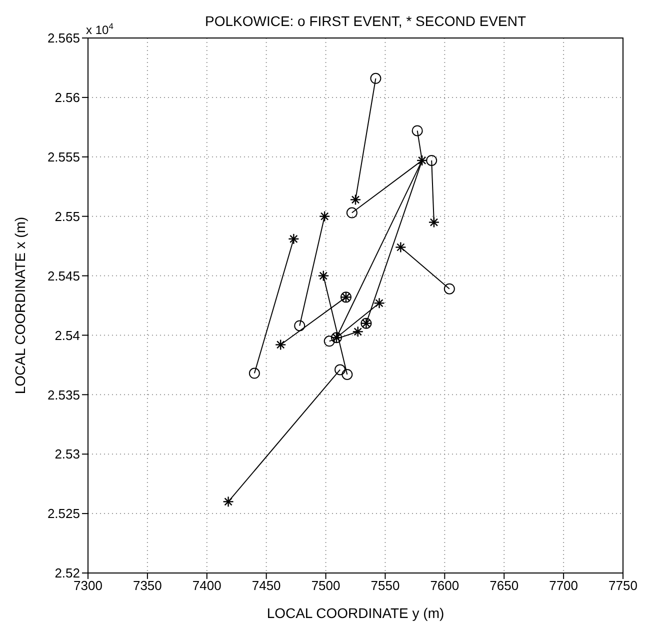 The height and width of the screenshot is (634, 651). What do you see at coordinates (67, 573) in the screenshot?
I see `y-tick-label: 2.52` at bounding box center [67, 573].